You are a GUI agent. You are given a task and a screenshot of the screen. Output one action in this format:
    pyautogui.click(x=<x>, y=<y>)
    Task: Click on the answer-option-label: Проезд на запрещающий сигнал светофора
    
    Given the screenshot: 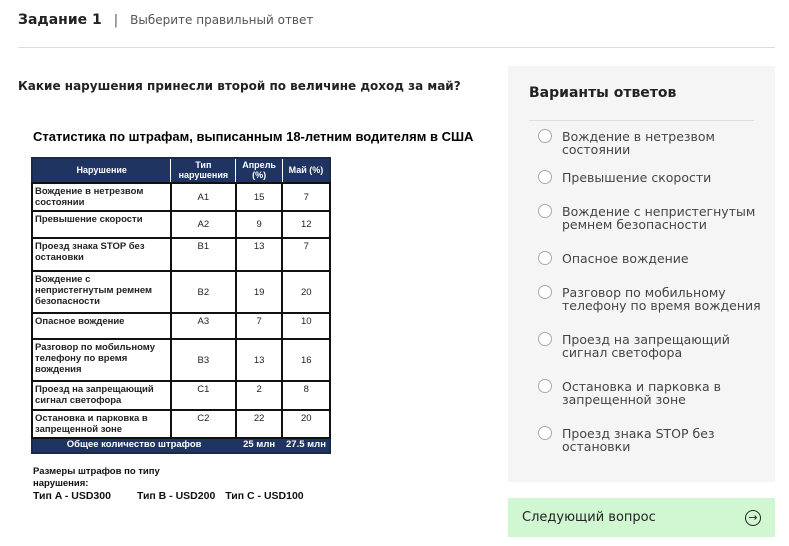 What is the action you would take?
    pyautogui.click(x=646, y=346)
    